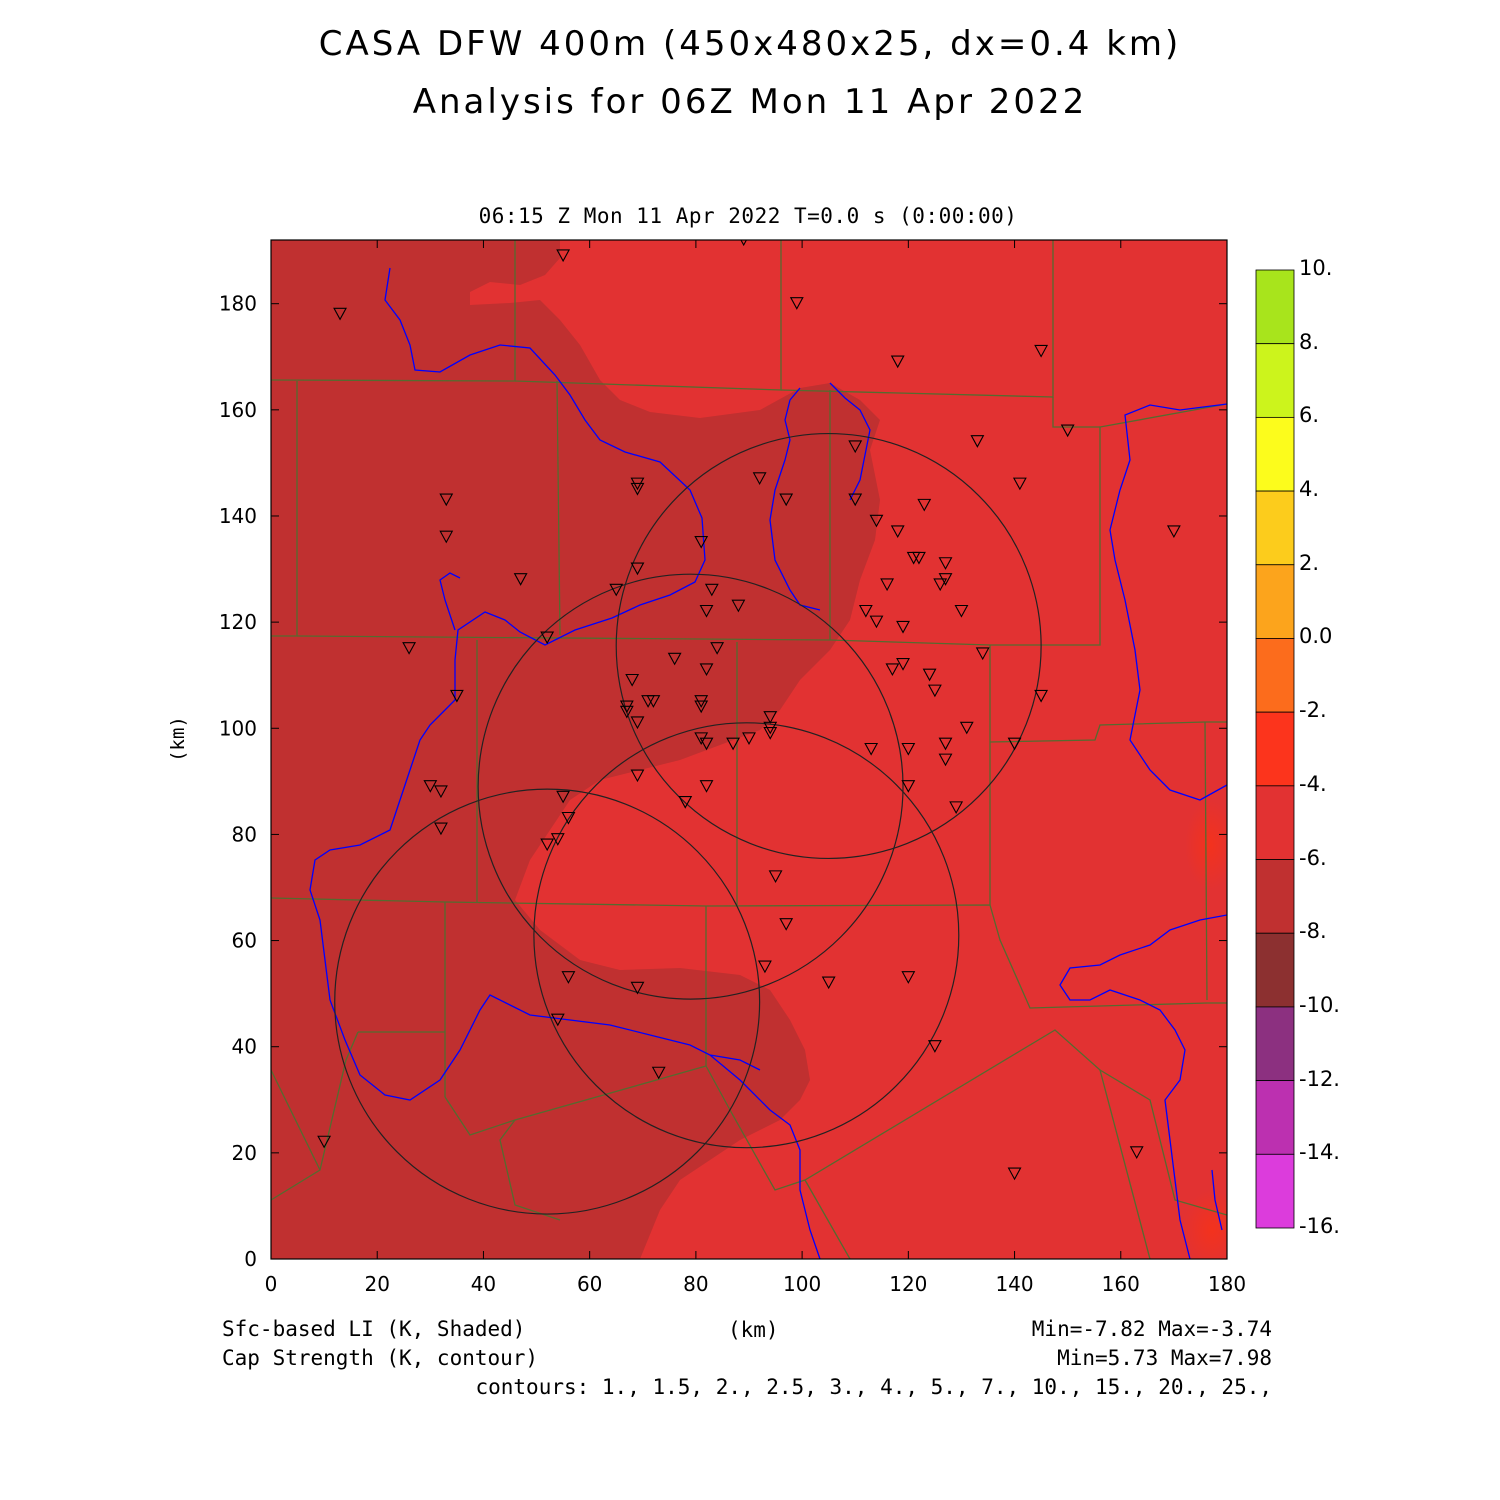 The height and width of the screenshot is (1500, 1500). What do you see at coordinates (1313, 783) in the screenshot?
I see `colorbar-label: -4.` at bounding box center [1313, 783].